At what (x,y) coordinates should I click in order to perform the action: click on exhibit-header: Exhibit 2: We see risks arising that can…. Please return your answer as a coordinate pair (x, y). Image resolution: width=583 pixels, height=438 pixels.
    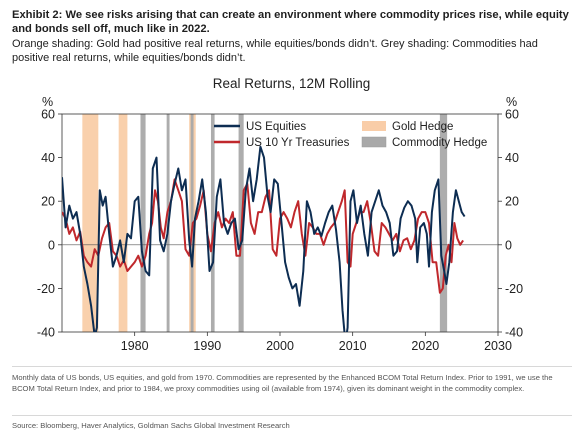
    Looking at the image, I should click on (292, 36).